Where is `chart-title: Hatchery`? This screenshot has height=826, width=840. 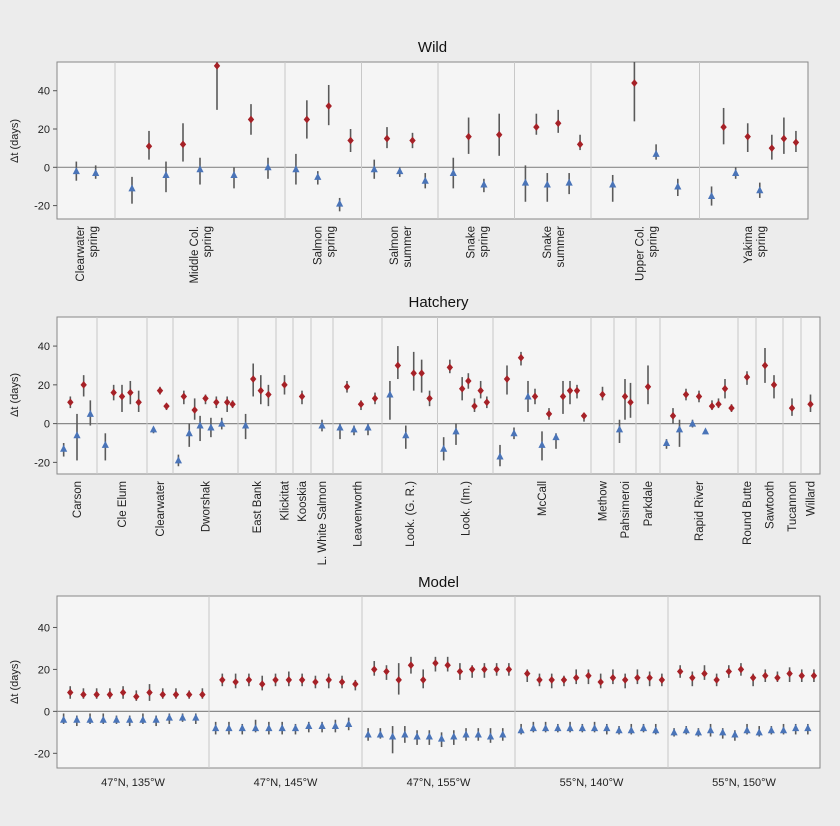
chart-title: Hatchery is located at coordinates (438, 302).